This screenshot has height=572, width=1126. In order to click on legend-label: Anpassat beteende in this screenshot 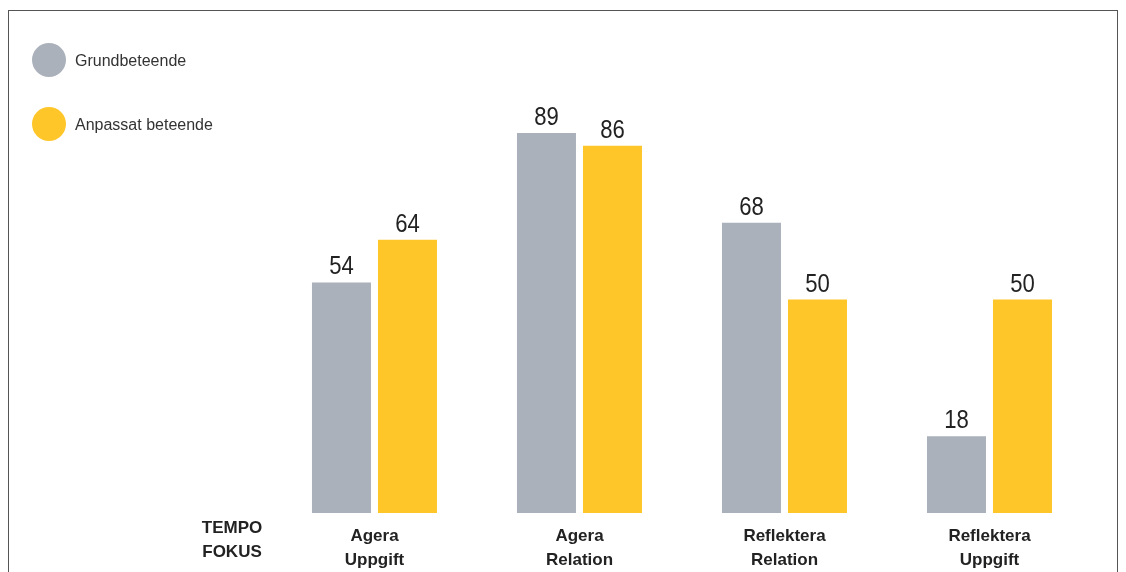, I will do `click(144, 124)`.